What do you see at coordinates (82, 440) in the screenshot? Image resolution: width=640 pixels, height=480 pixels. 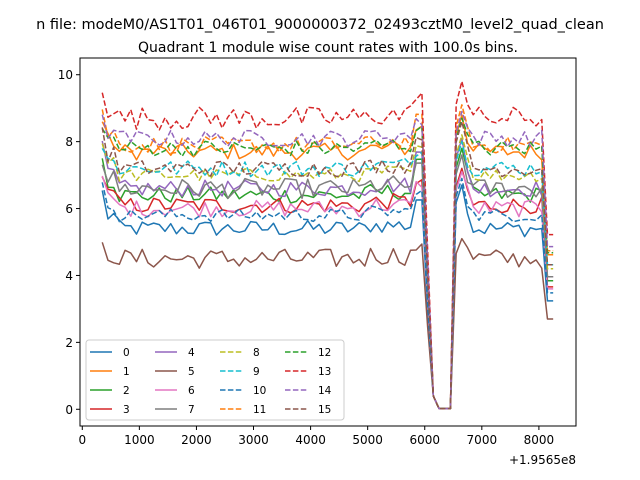 I see `x-tick-label: 0` at bounding box center [82, 440].